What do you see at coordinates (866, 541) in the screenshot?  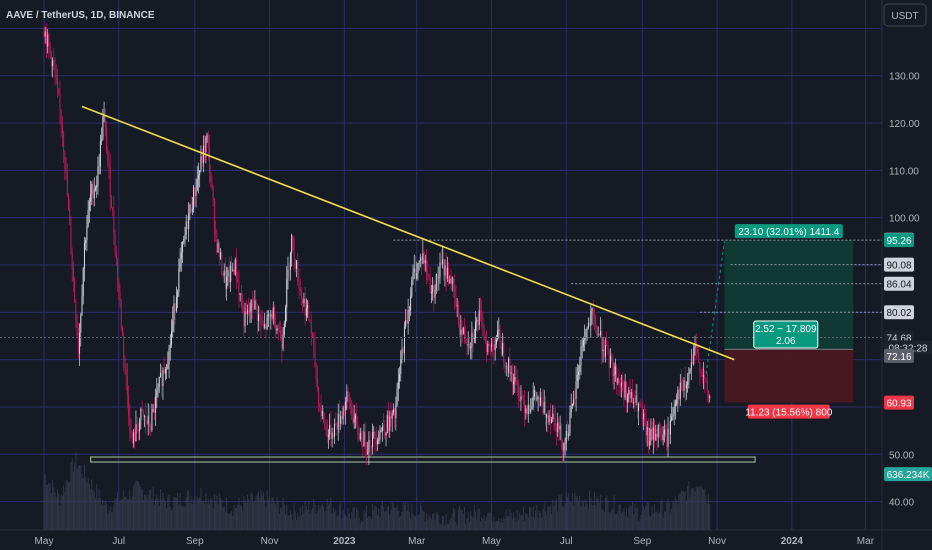 I see `x-tick-label-11: Mar` at bounding box center [866, 541].